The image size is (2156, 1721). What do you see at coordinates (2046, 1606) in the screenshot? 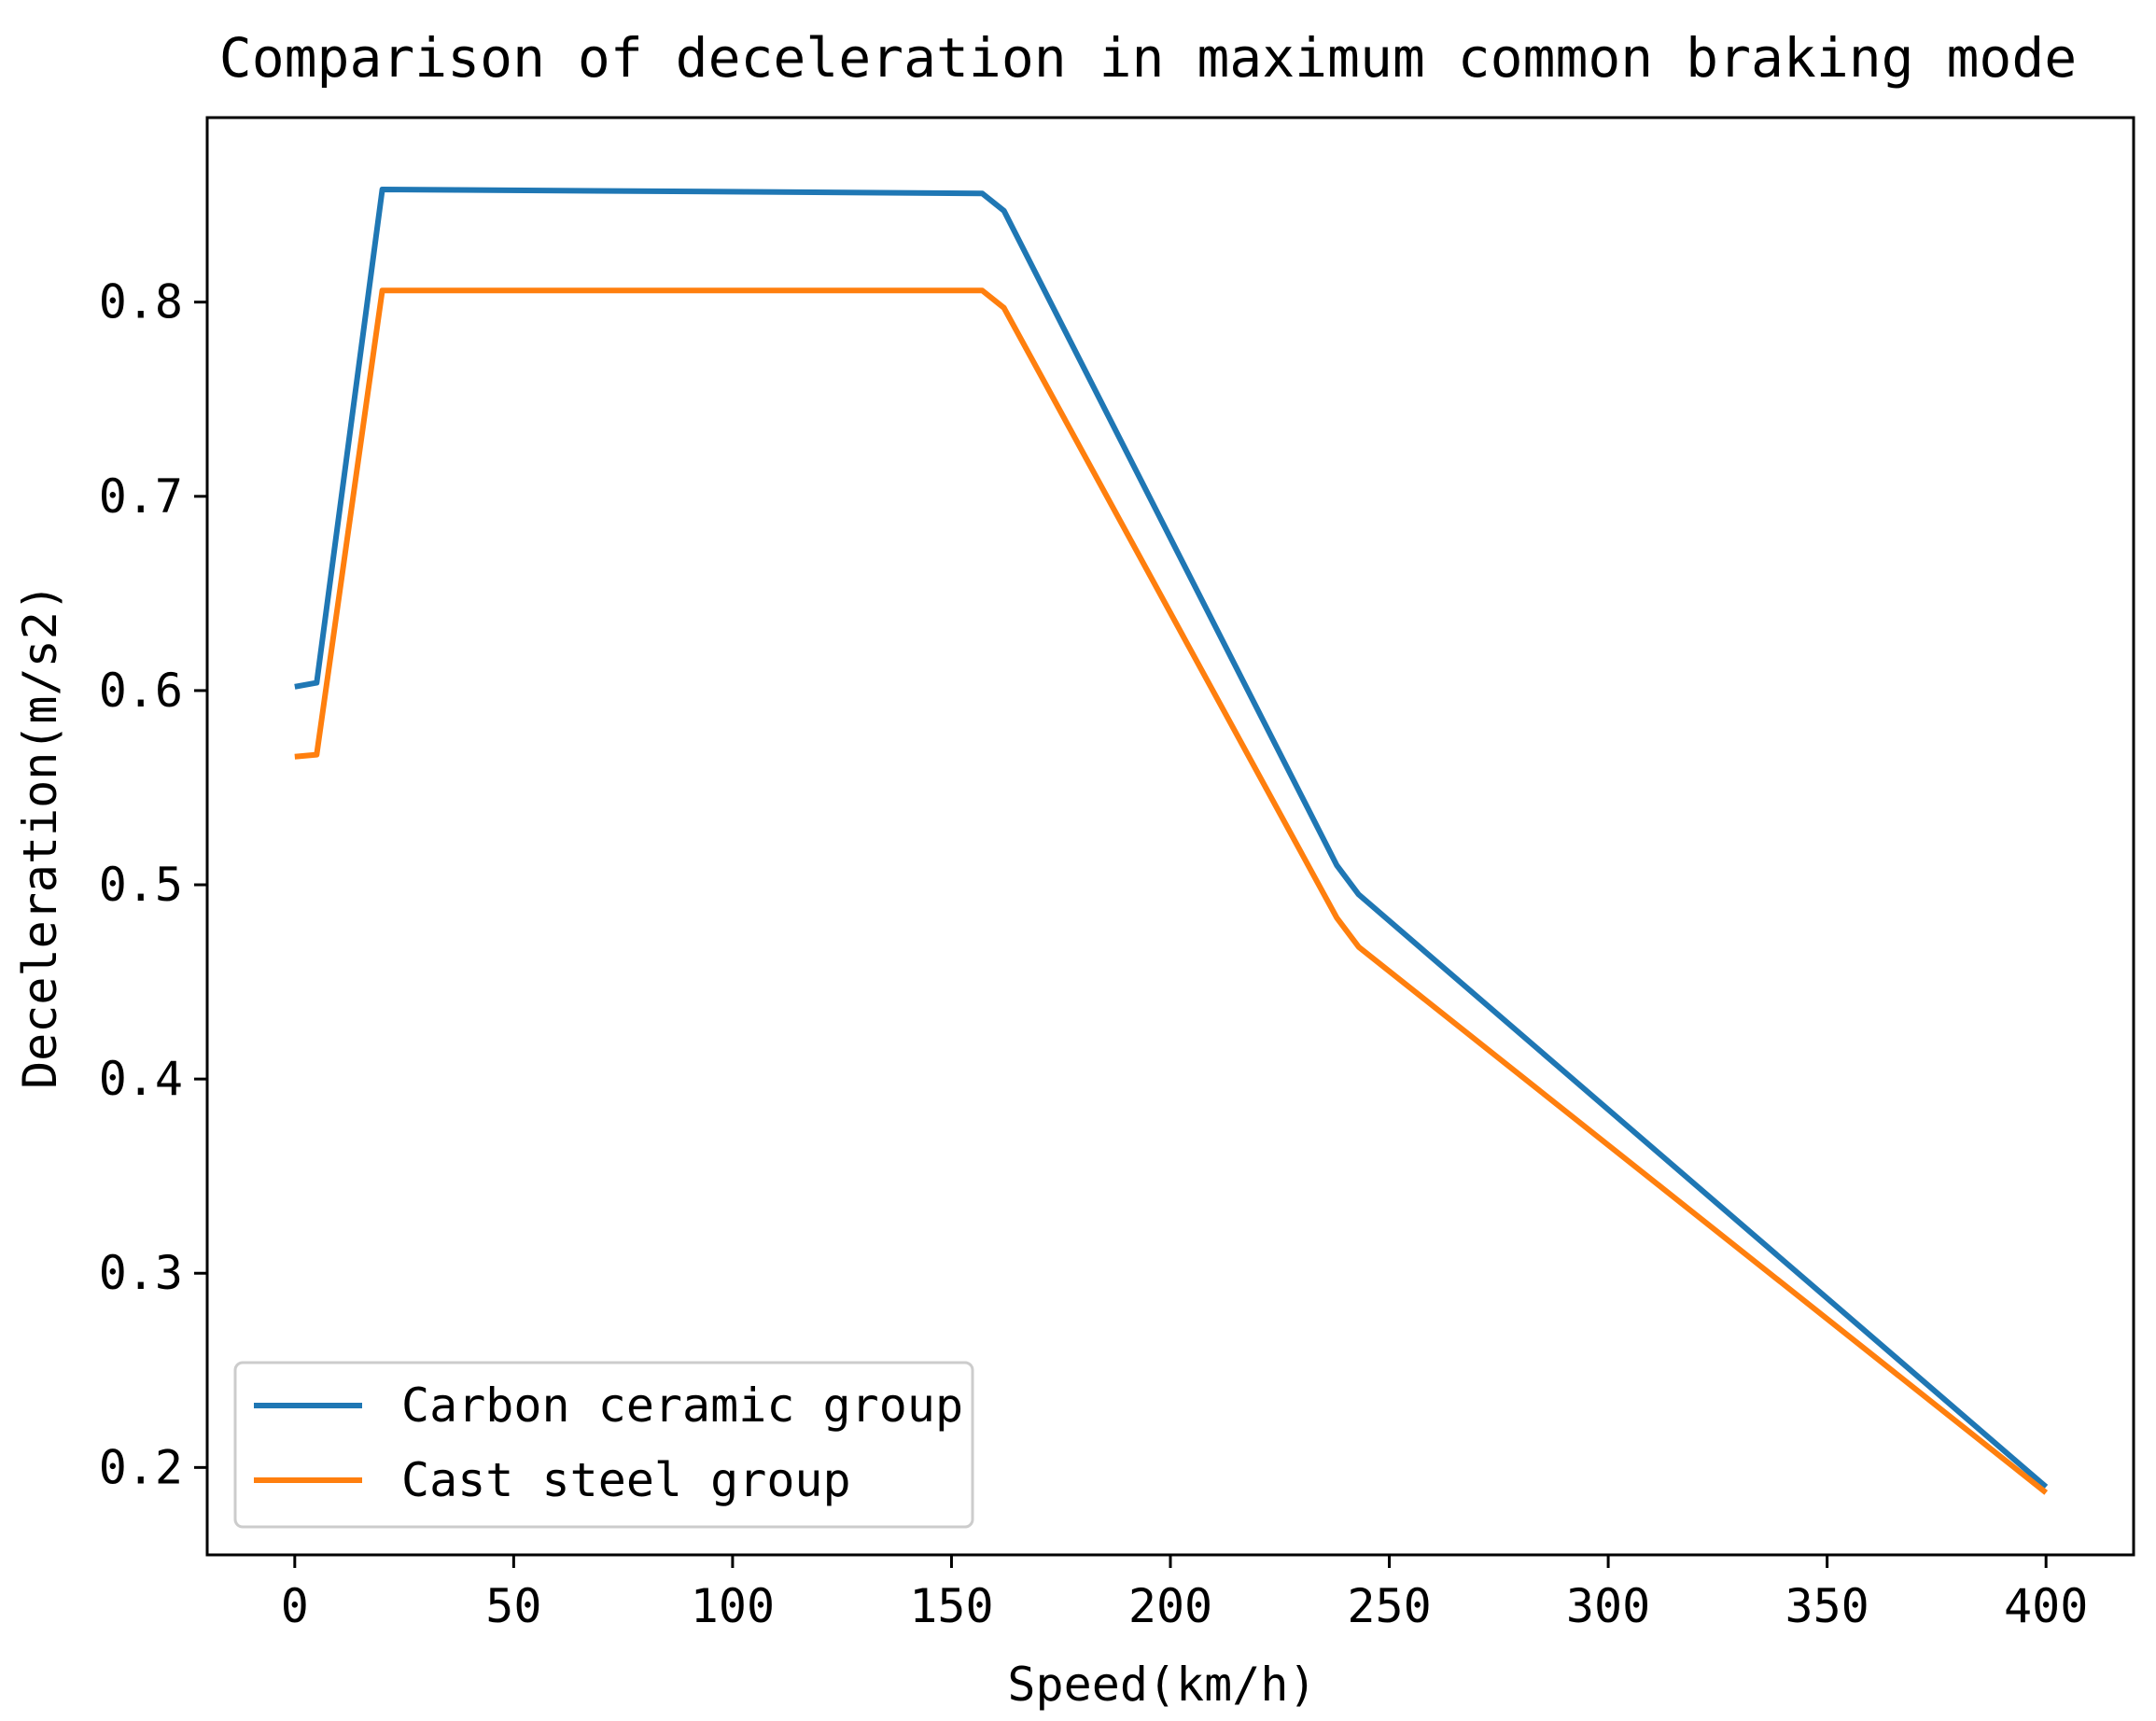
I see `x-tick-label: 400` at bounding box center [2046, 1606].